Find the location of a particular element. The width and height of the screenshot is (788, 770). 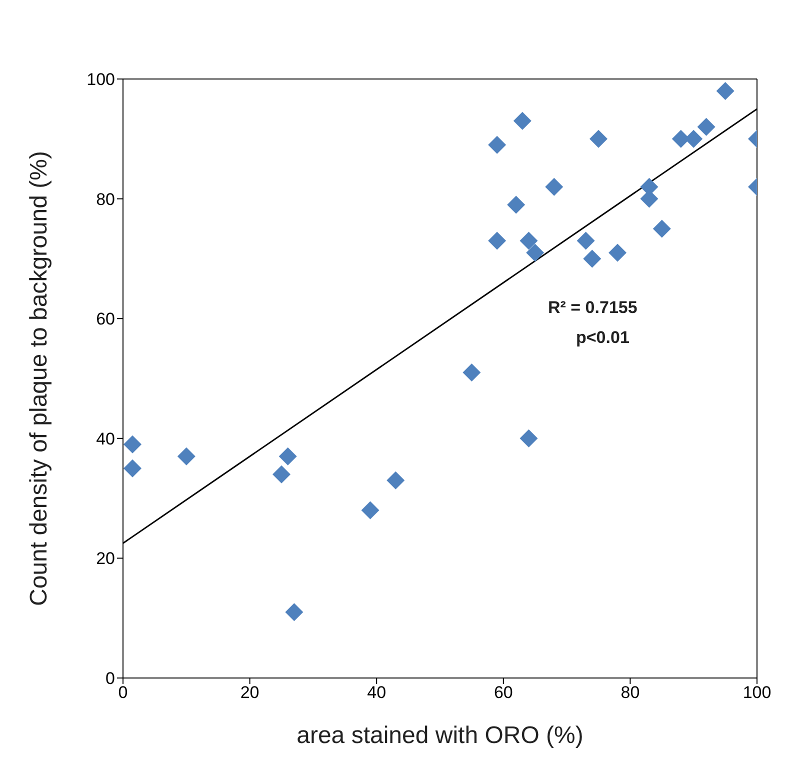

annotation: p<0.01 is located at coordinates (603, 338).